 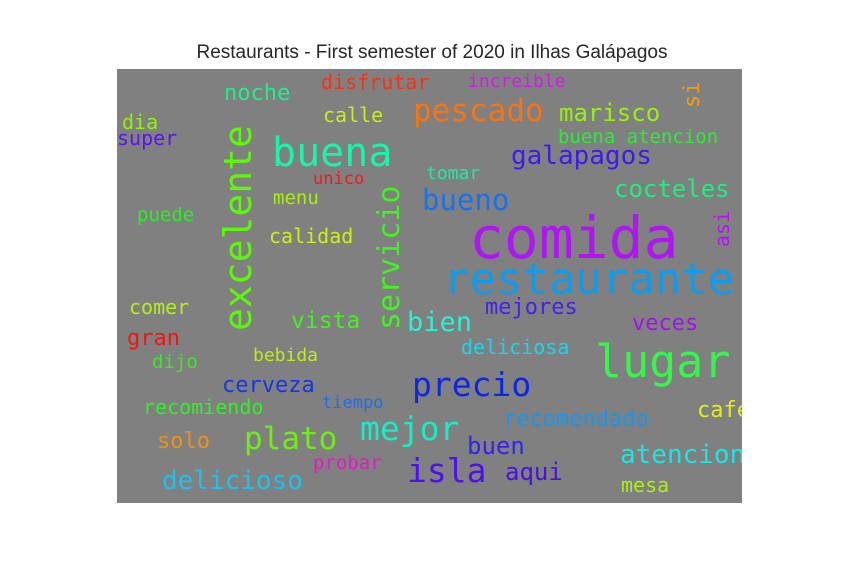 I want to click on word-menu: menu, so click(x=296, y=198).